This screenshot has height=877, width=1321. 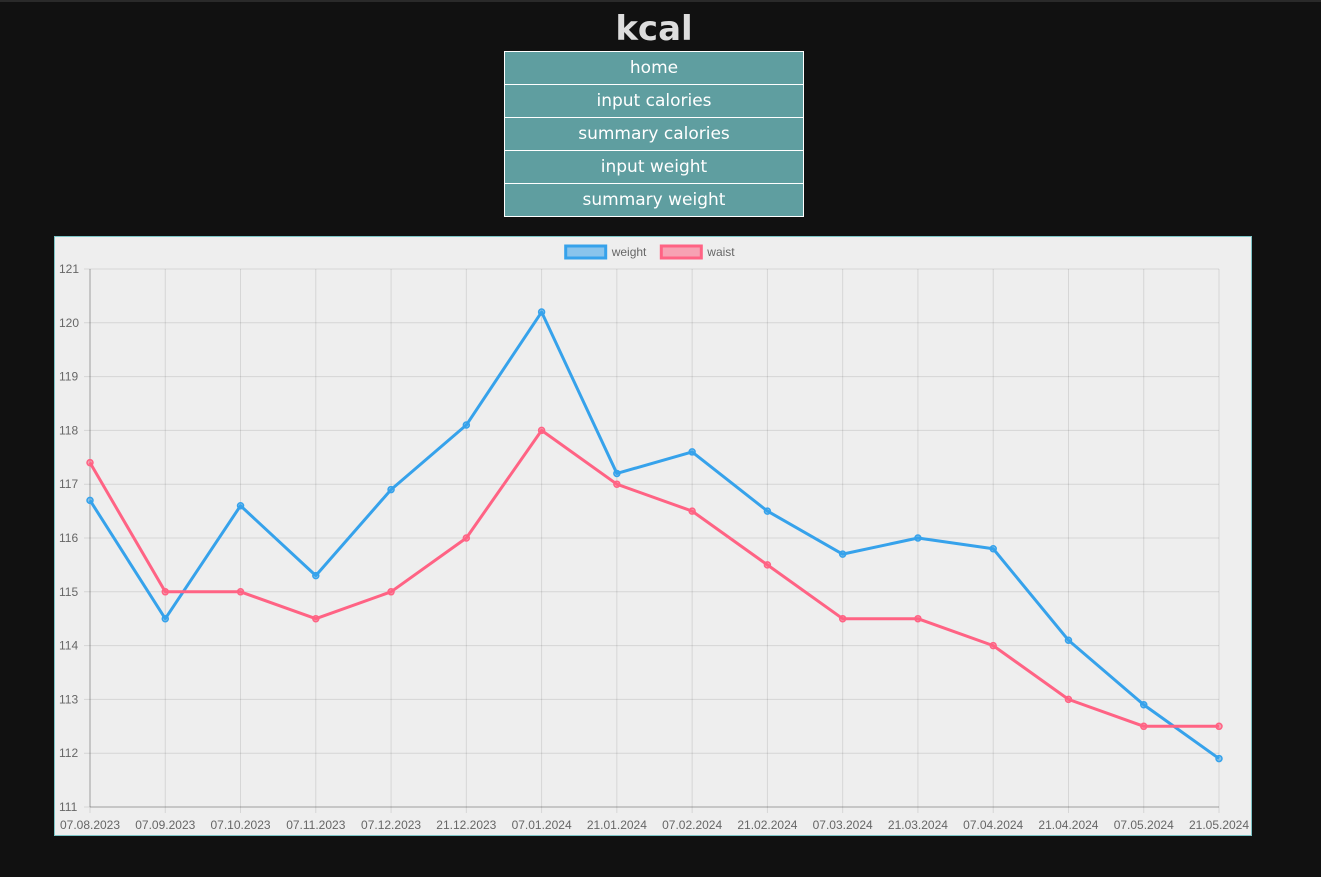 What do you see at coordinates (654, 200) in the screenshot?
I see `nav-summary-weight-button: summary weight` at bounding box center [654, 200].